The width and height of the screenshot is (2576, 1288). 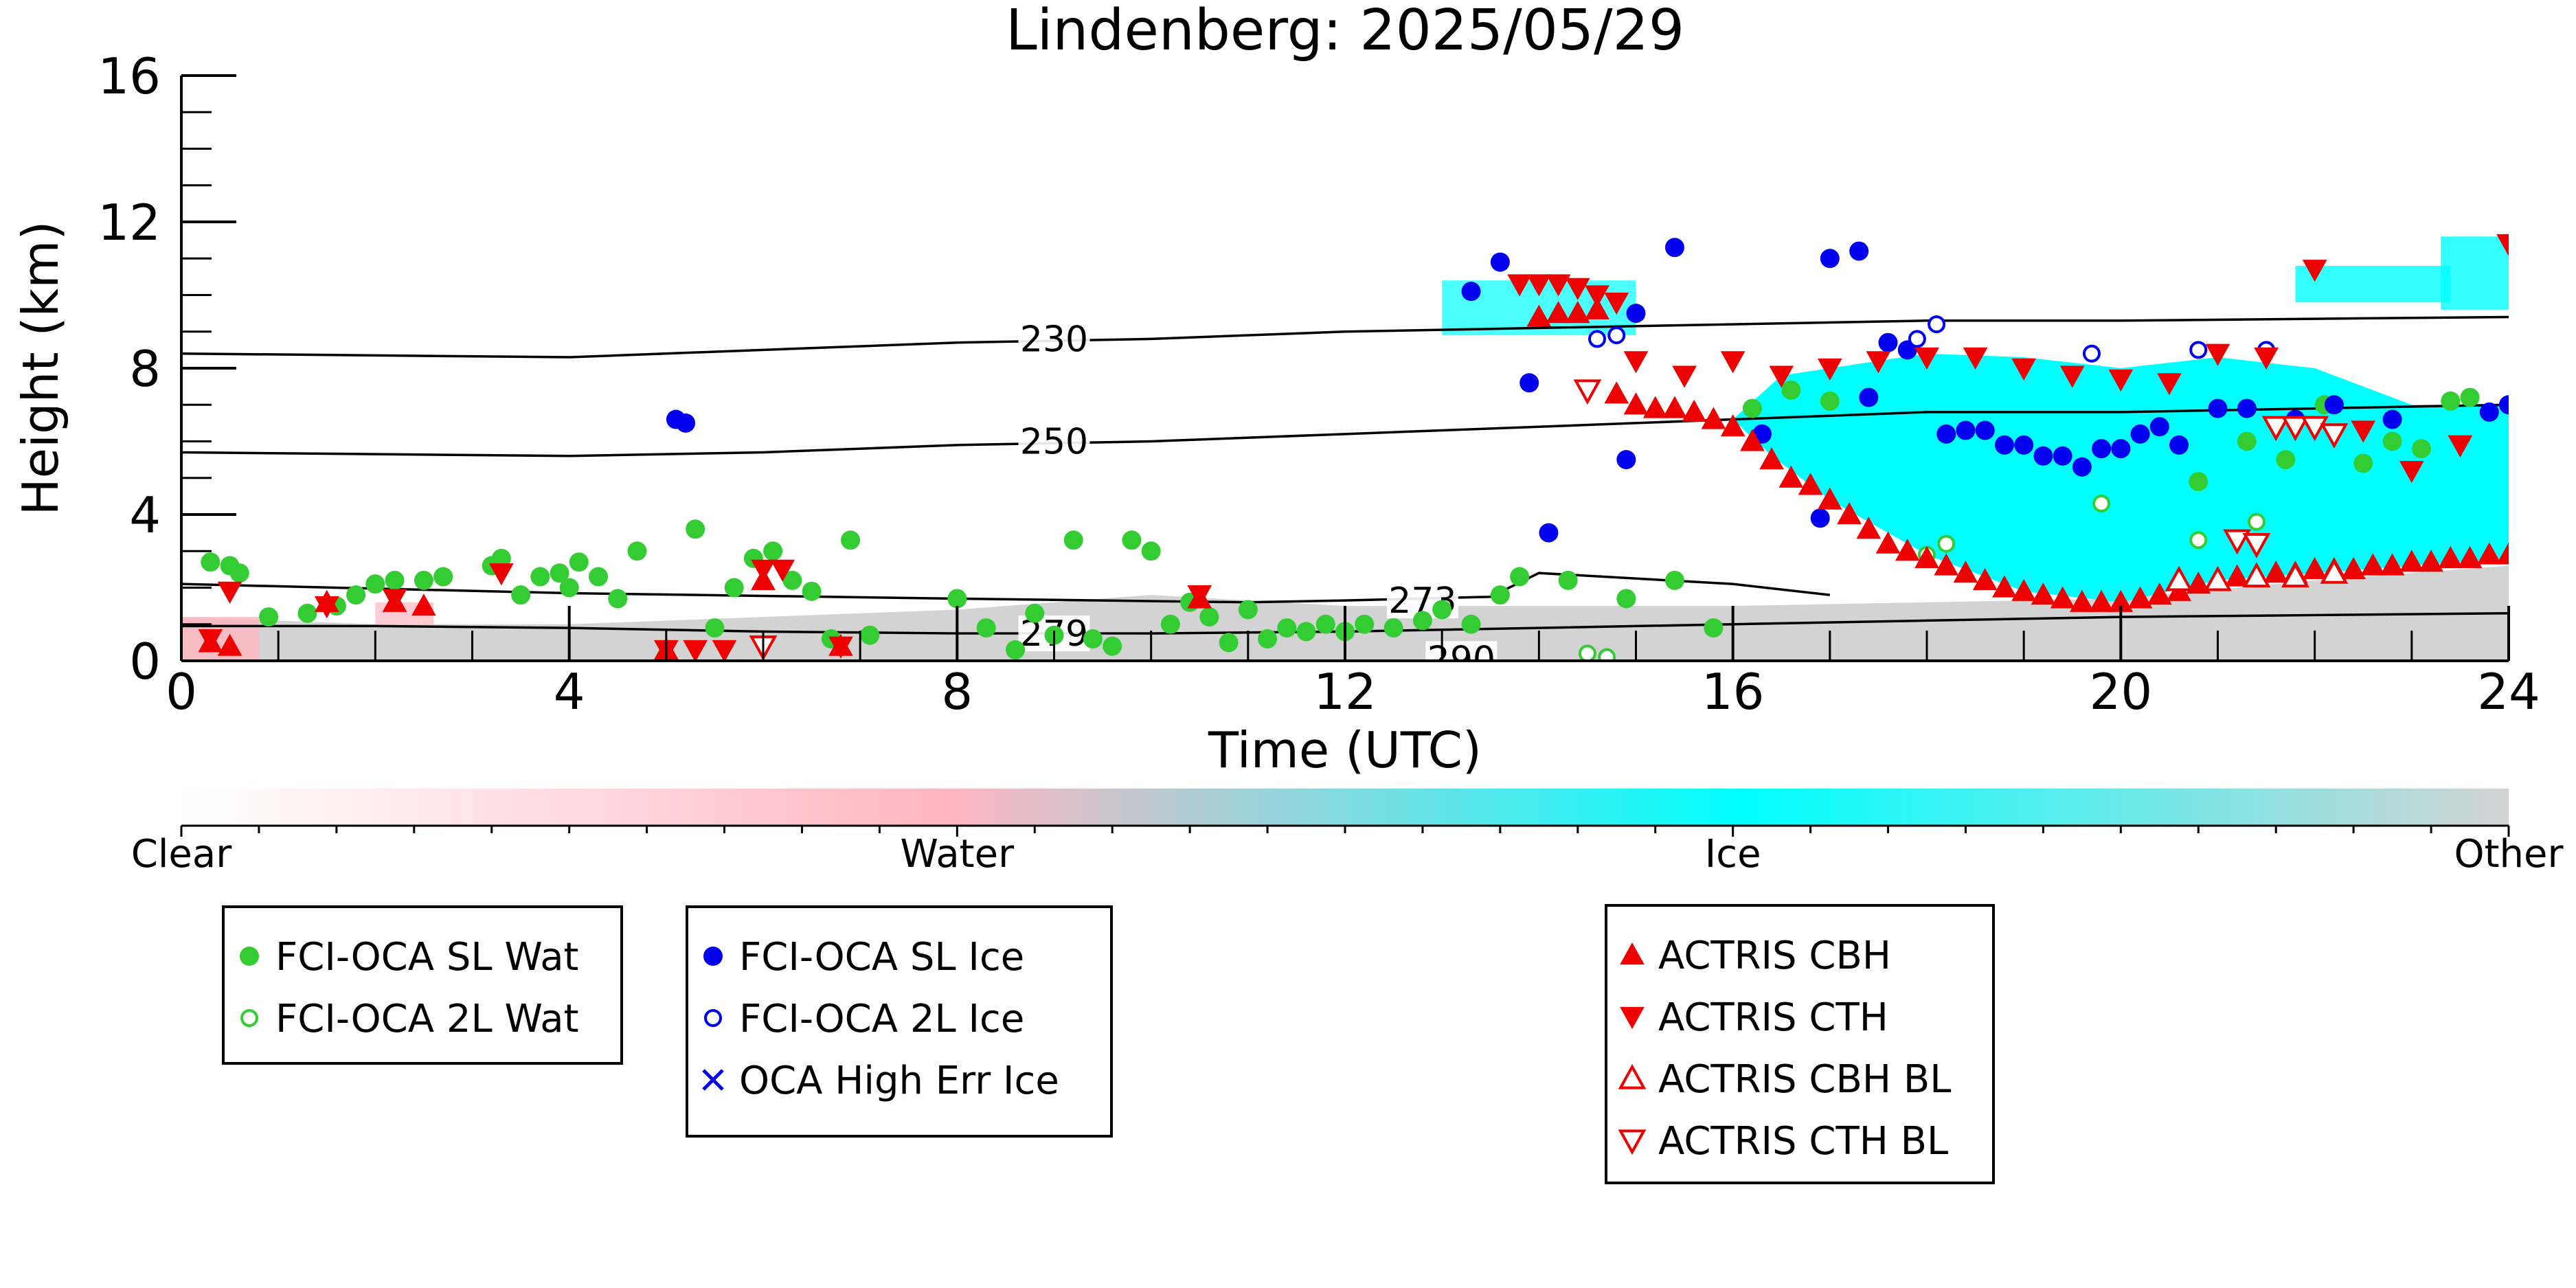 What do you see at coordinates (1733, 854) in the screenshot?
I see `colorbar-label: Ice` at bounding box center [1733, 854].